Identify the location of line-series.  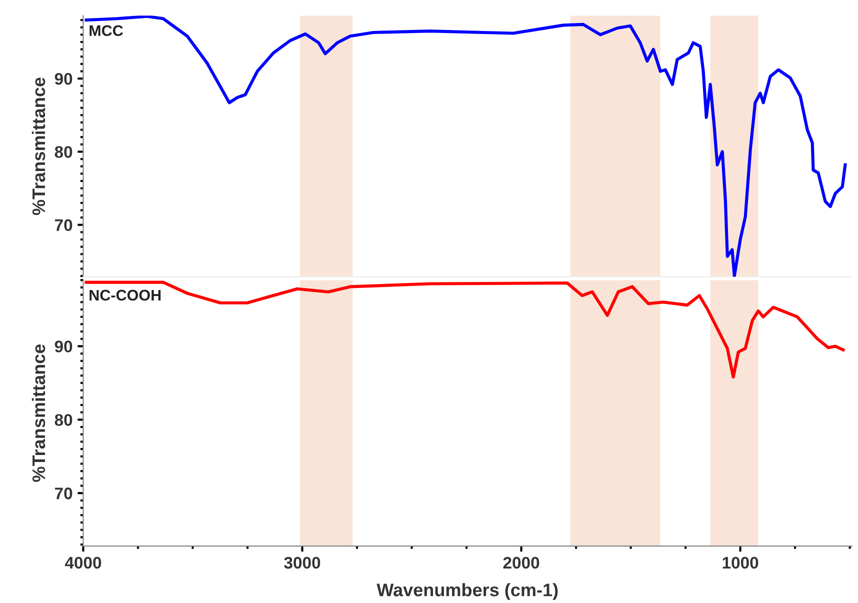
(464, 329).